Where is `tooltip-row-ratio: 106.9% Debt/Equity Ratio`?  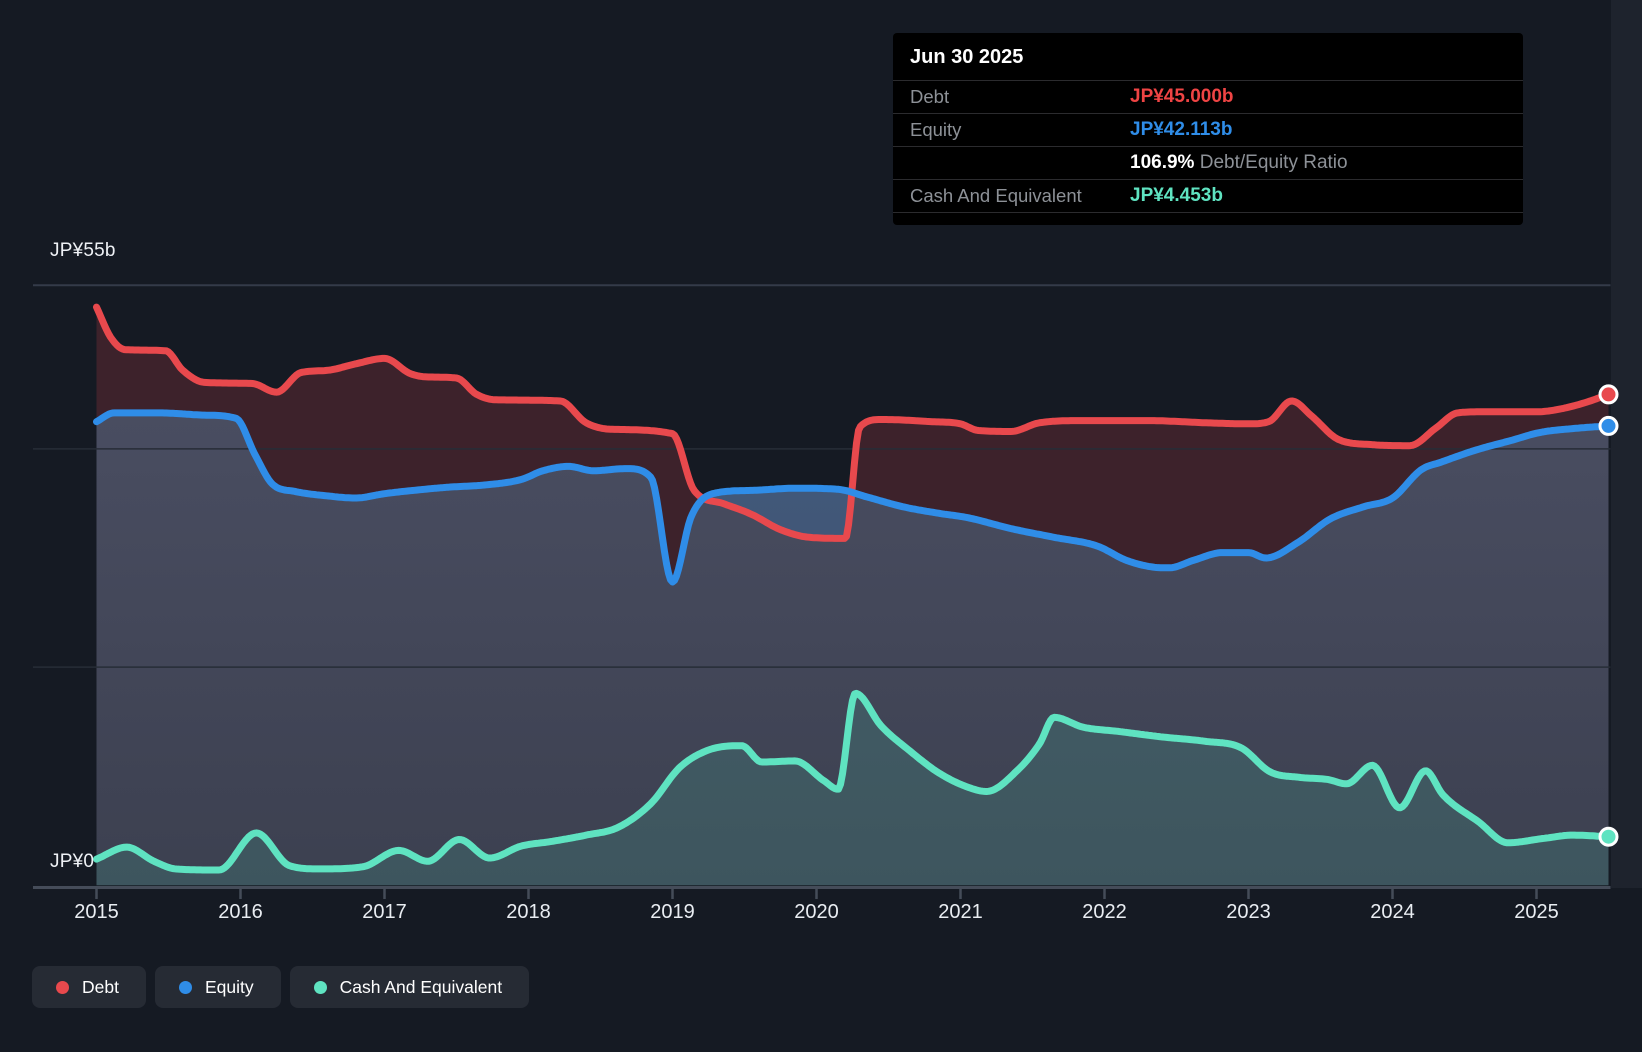 tooltip-row-ratio: 106.9% Debt/Equity Ratio is located at coordinates (1208, 162).